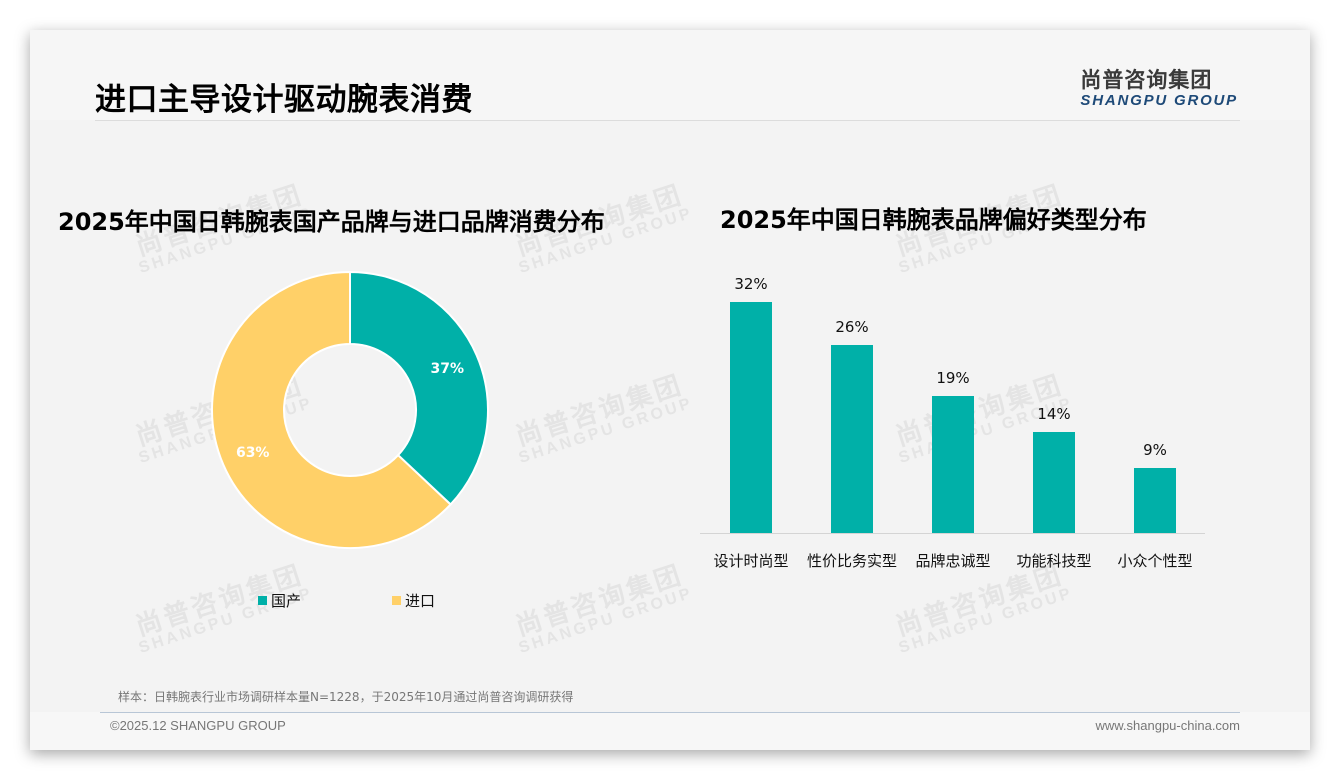 This screenshot has height=780, width=1340. I want to click on donut-chart: 37% 63%, so click(350, 409).